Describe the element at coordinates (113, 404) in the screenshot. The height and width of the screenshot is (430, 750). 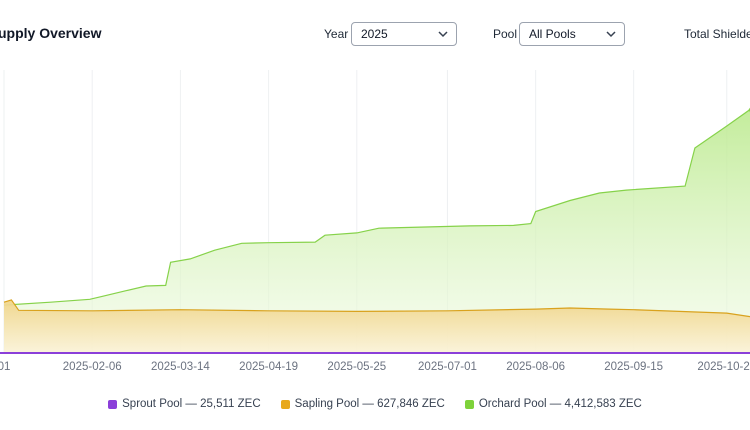
I see `sprout-swatch` at that location.